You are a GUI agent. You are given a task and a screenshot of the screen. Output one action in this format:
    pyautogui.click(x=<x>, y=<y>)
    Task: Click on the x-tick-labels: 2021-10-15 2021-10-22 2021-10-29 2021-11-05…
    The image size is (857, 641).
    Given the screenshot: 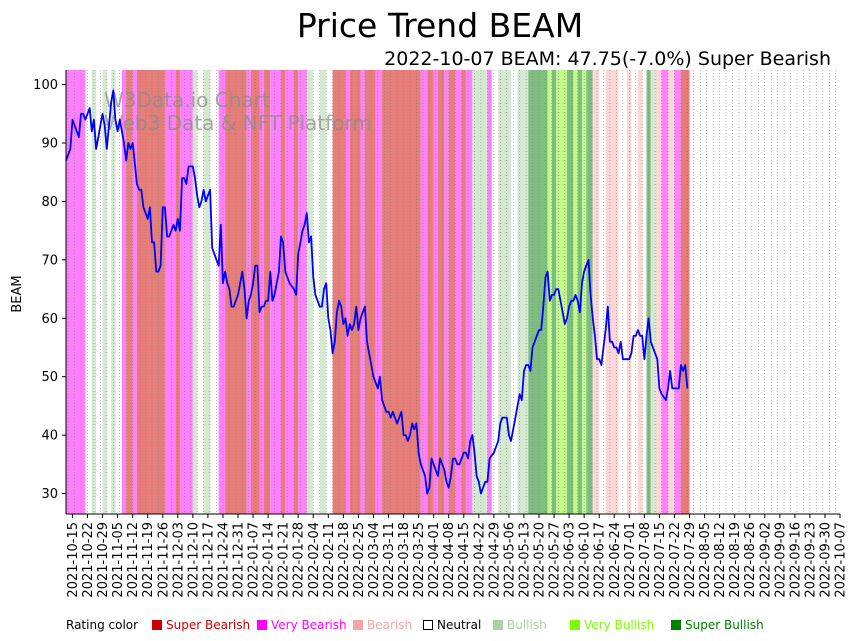 What is the action you would take?
    pyautogui.click(x=457, y=556)
    